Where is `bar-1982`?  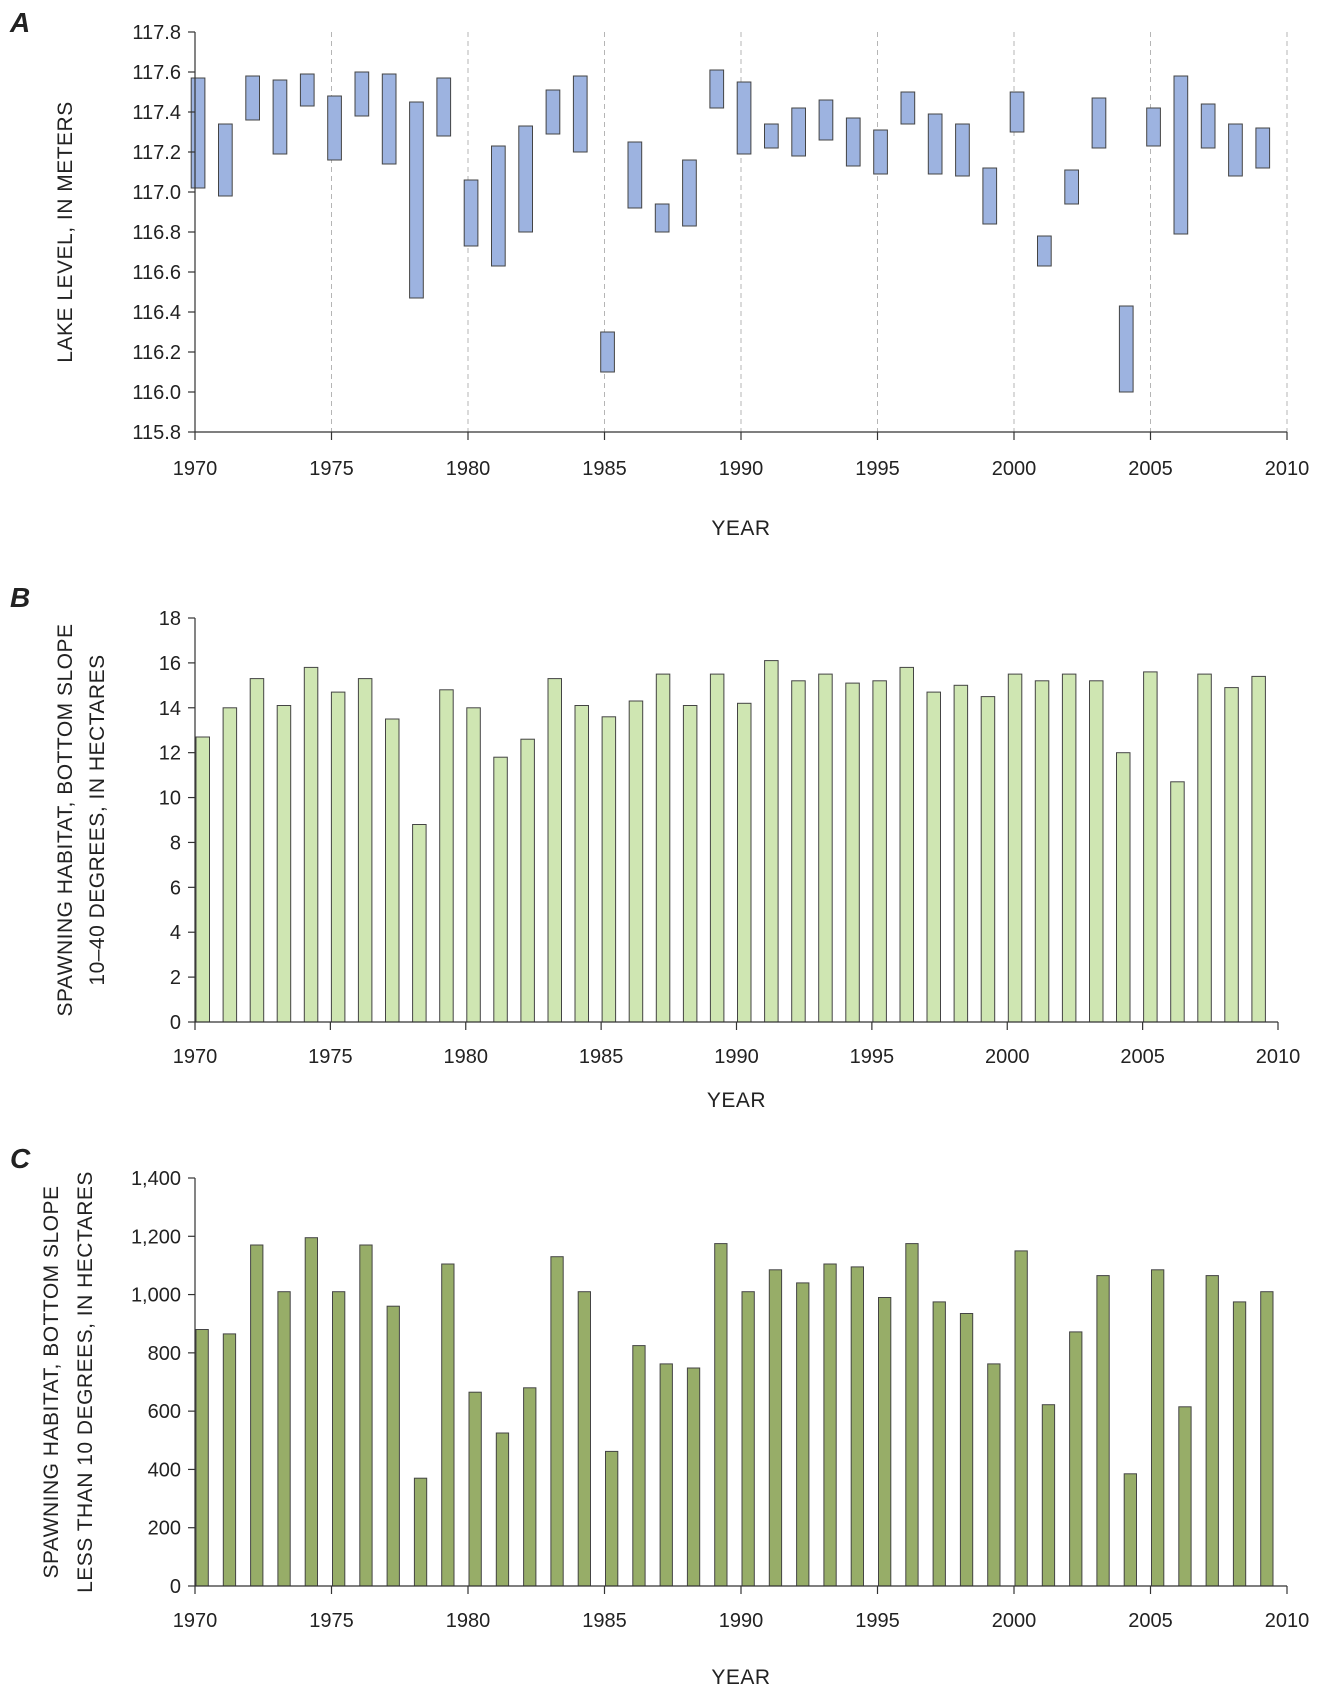
bar-1982 is located at coordinates (530, 1487).